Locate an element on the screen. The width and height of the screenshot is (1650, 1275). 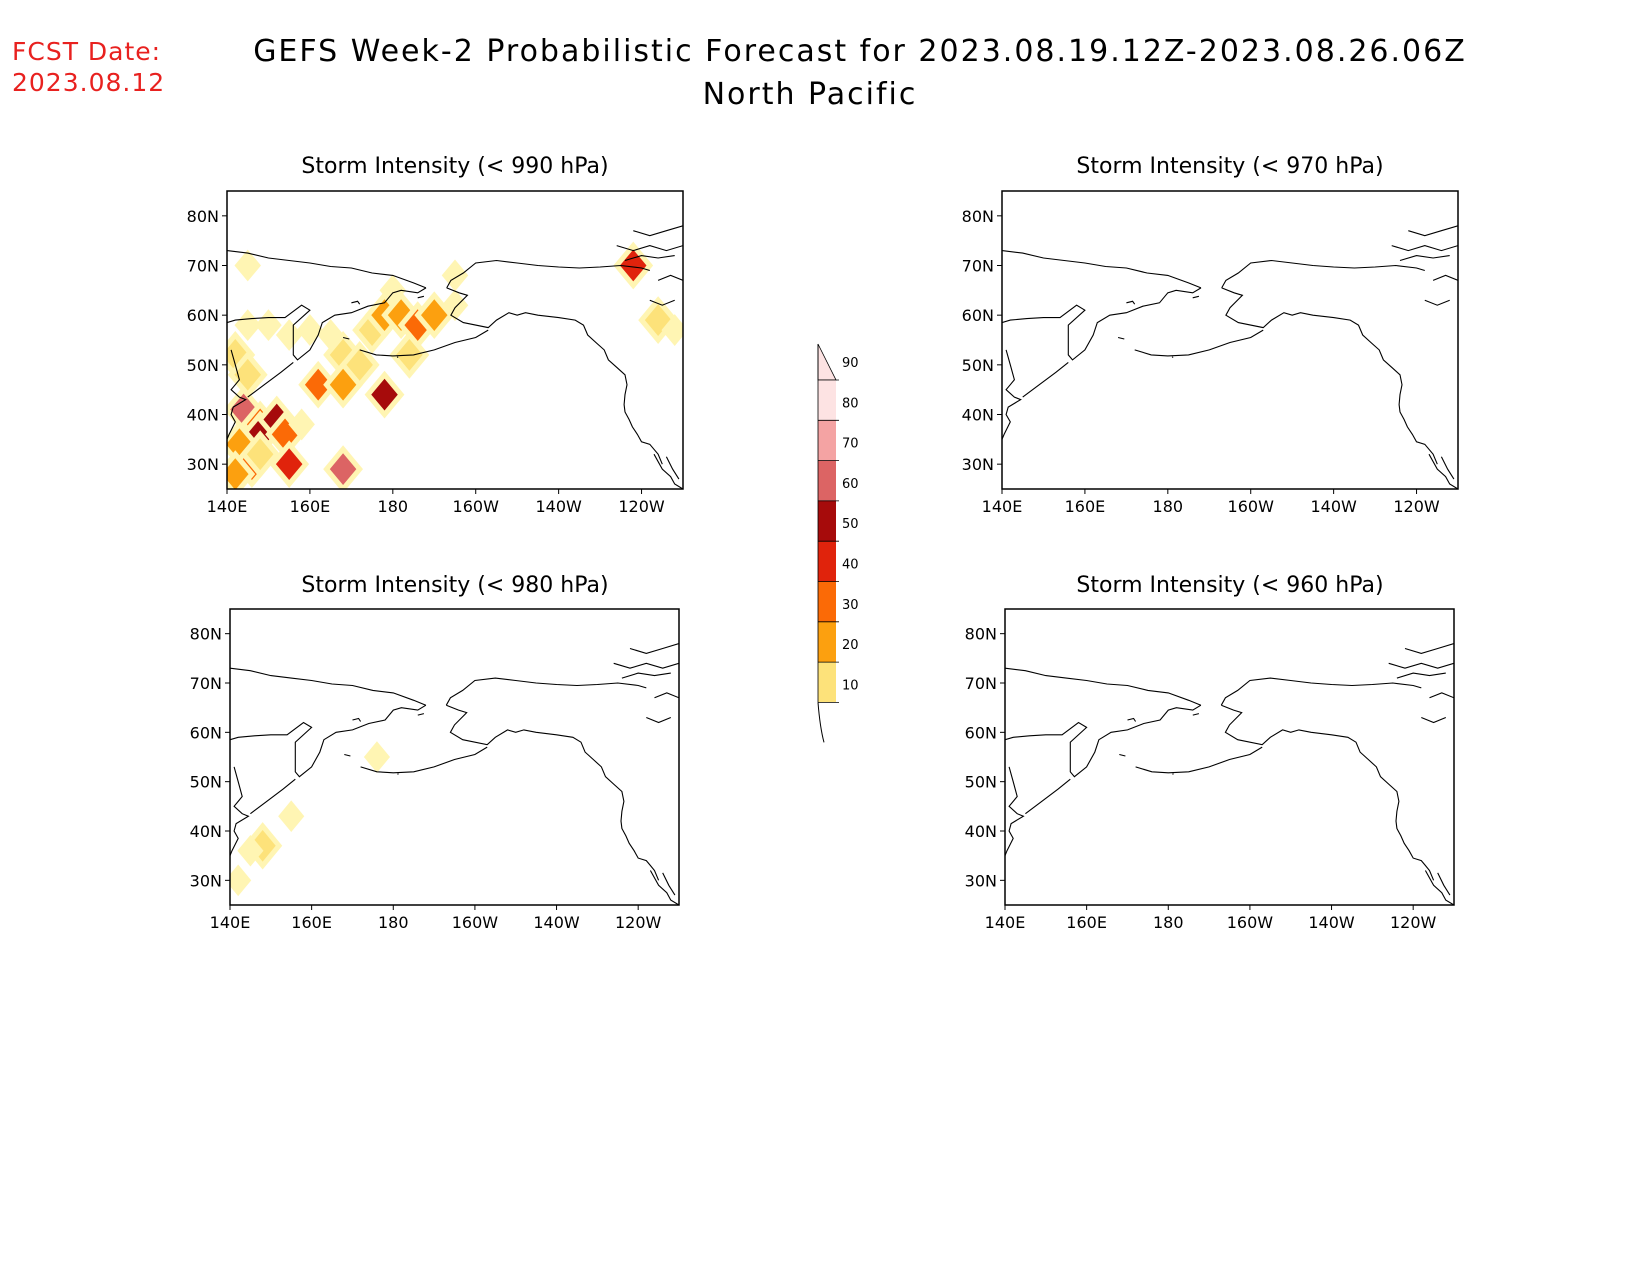
colorbar-bottom-cap is located at coordinates (821, 722).